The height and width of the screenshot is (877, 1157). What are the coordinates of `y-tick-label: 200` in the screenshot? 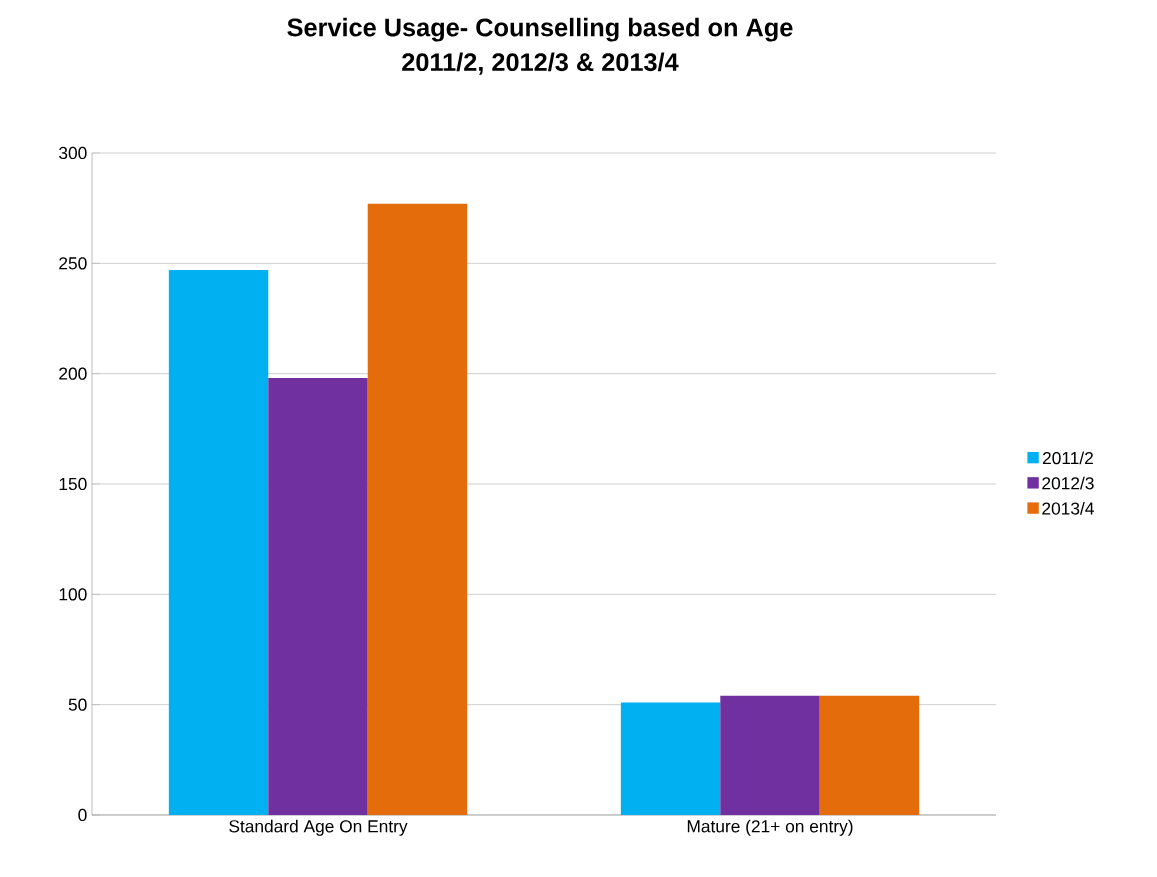 It's located at (73, 373).